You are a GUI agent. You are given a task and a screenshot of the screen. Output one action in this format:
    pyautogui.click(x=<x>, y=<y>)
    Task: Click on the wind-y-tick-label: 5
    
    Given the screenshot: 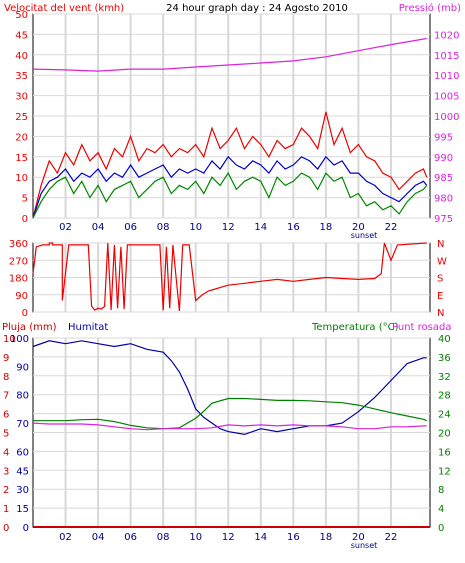 What is the action you would take?
    pyautogui.click(x=25, y=199)
    